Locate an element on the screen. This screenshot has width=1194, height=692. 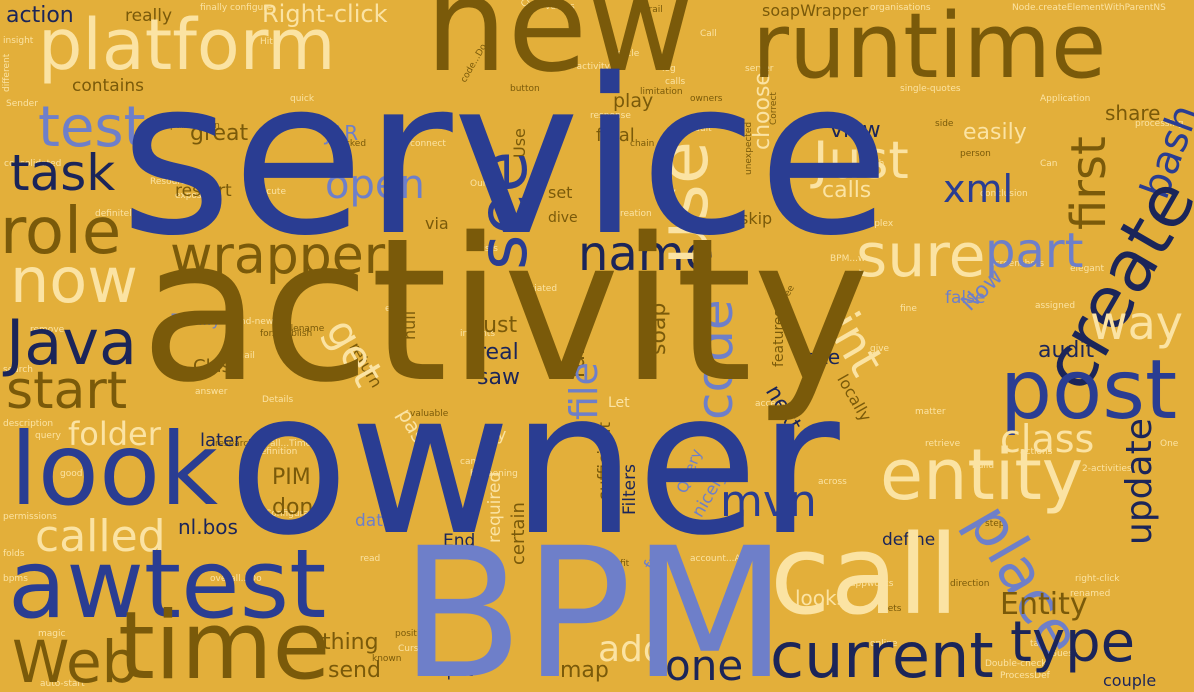
word: complex is located at coordinates (874, 224).